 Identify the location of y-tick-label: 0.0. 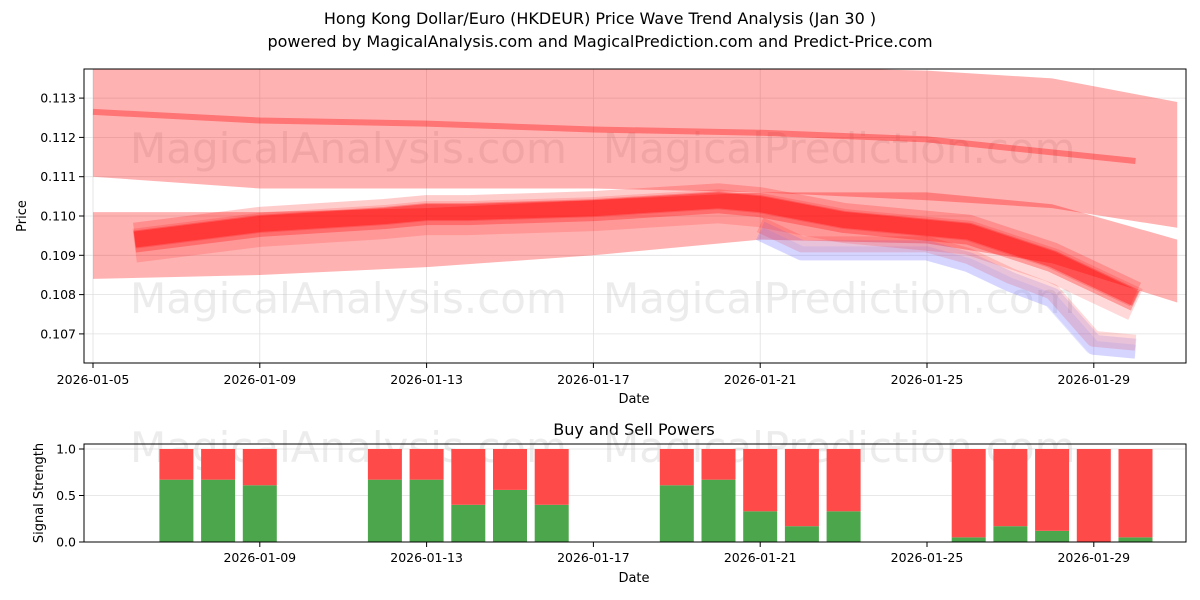
(66, 542).